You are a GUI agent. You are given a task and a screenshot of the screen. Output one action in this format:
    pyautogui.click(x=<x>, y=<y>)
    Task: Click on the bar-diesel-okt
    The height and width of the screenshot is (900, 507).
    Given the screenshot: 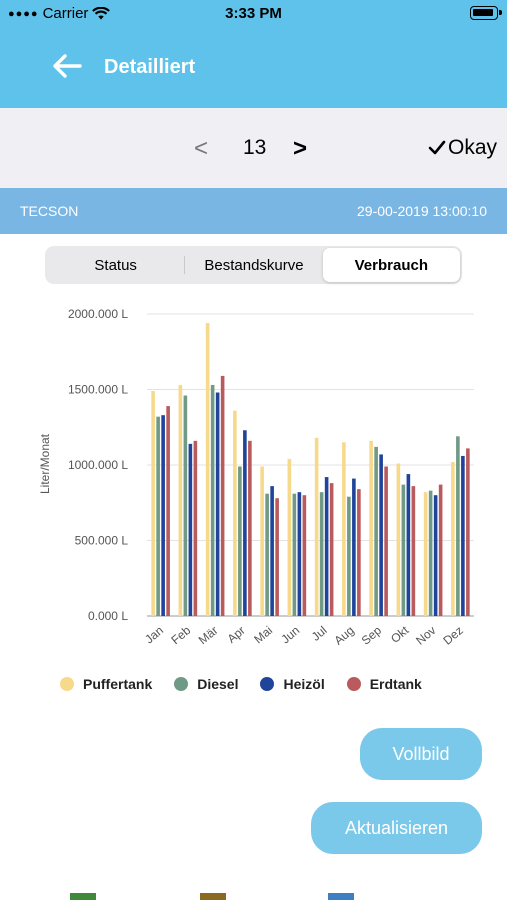 What is the action you would take?
    pyautogui.click(x=403, y=550)
    